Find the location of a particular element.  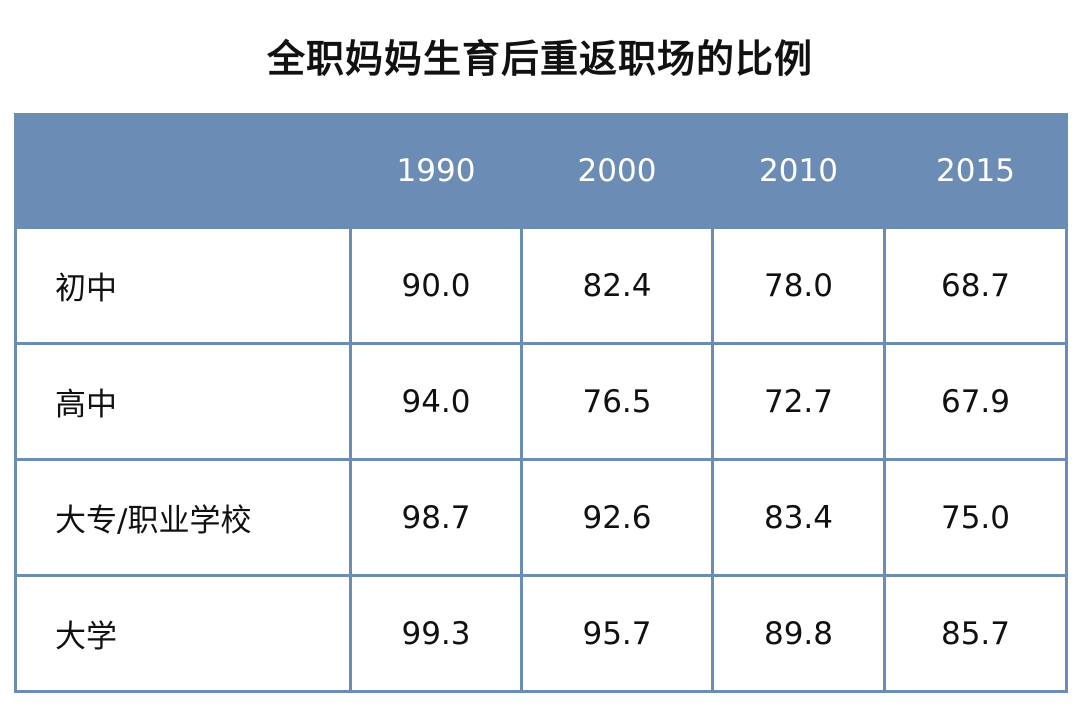

table-cell: 68.7 is located at coordinates (975, 285).